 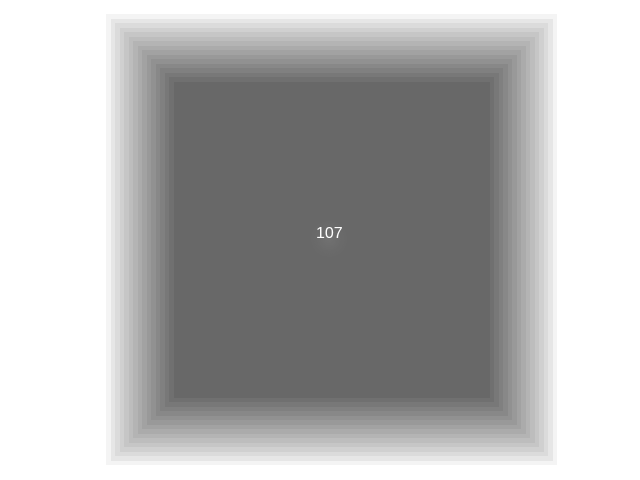 What do you see at coordinates (329, 233) in the screenshot?
I see `center-value-label: 107` at bounding box center [329, 233].